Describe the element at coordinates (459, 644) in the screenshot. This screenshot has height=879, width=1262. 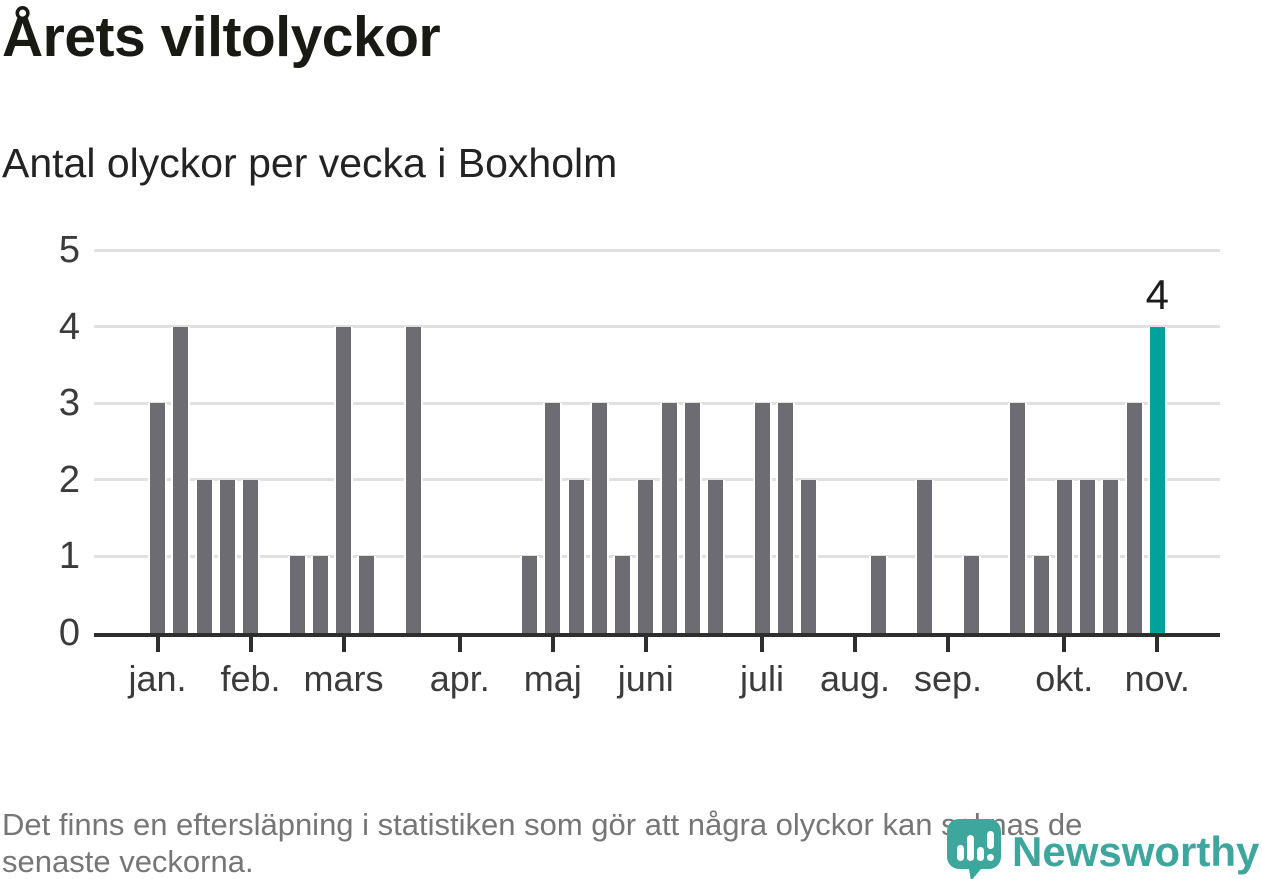
I see `x-axis-tick-apr` at that location.